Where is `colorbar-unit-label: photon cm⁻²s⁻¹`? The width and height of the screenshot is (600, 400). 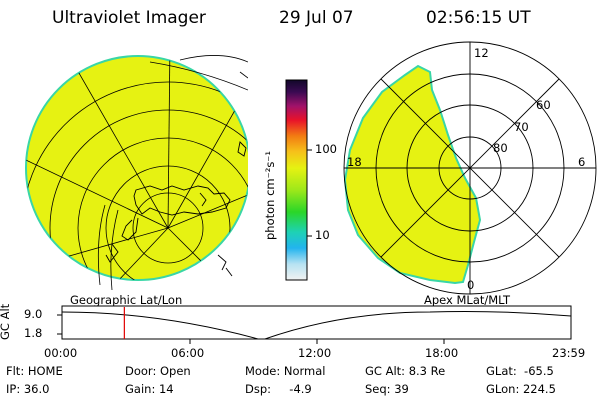
colorbar-unit-label: photon cm⁻²s⁻¹ is located at coordinates (270, 195).